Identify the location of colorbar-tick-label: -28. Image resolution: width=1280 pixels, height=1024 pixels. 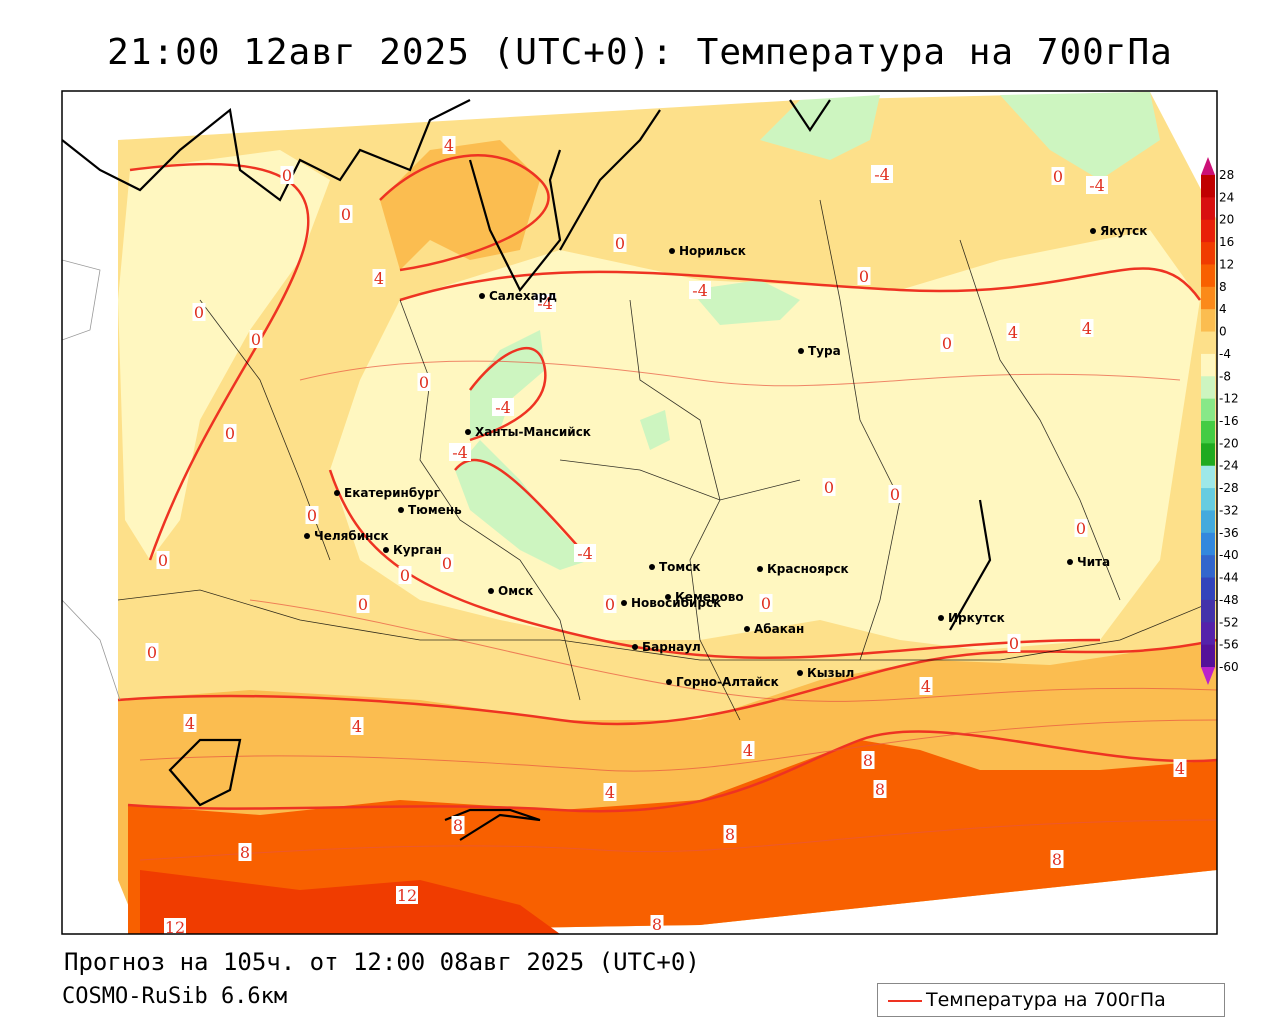
(1229, 488).